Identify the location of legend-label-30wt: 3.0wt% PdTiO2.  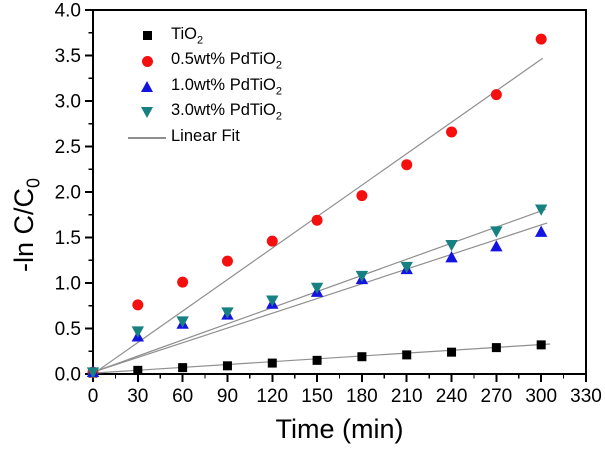
(226, 112).